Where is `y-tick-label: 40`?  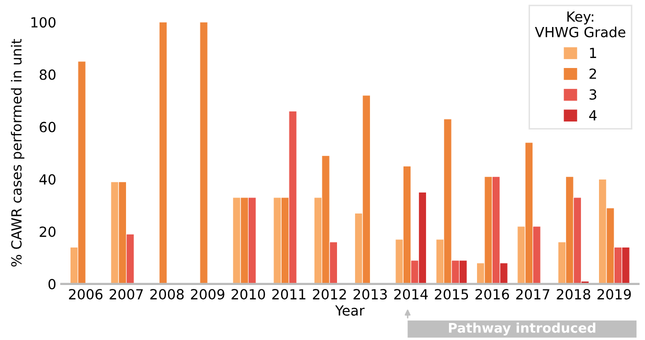
y-tick-label: 40 is located at coordinates (47, 179).